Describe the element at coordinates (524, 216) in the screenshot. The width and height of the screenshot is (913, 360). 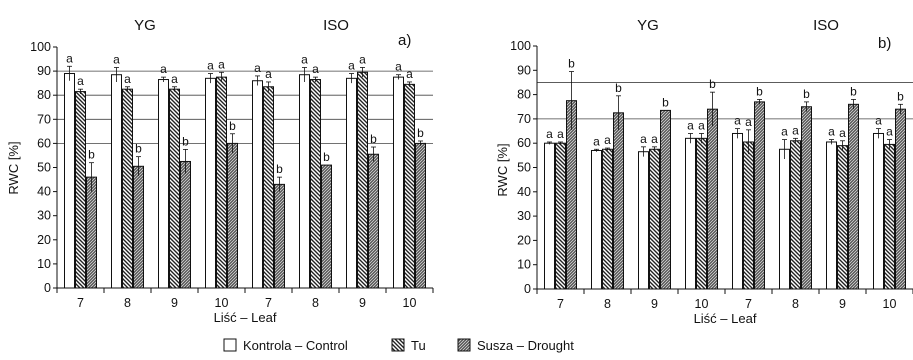
I see `y-tick-label: 30` at that location.